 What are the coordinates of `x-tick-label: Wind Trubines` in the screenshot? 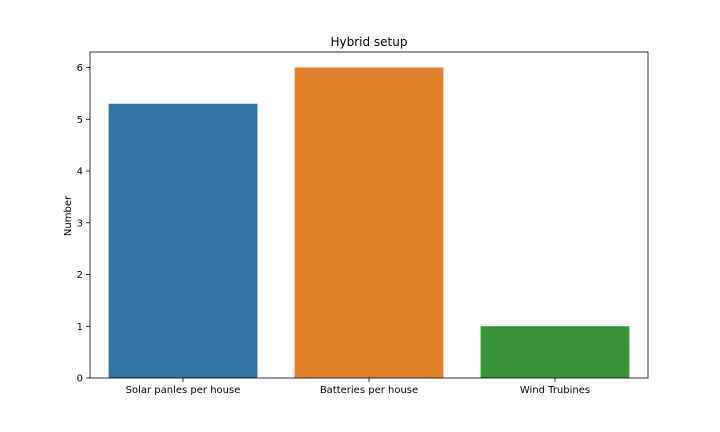 It's located at (555, 390).